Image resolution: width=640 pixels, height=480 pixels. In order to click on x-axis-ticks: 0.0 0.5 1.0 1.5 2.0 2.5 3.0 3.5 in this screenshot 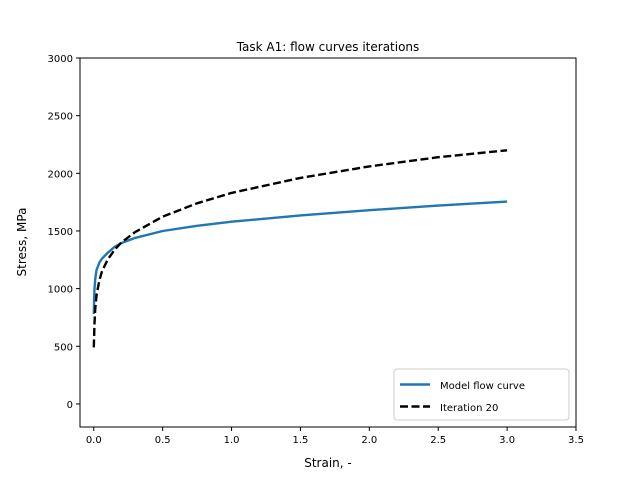, I will do `click(335, 436)`.